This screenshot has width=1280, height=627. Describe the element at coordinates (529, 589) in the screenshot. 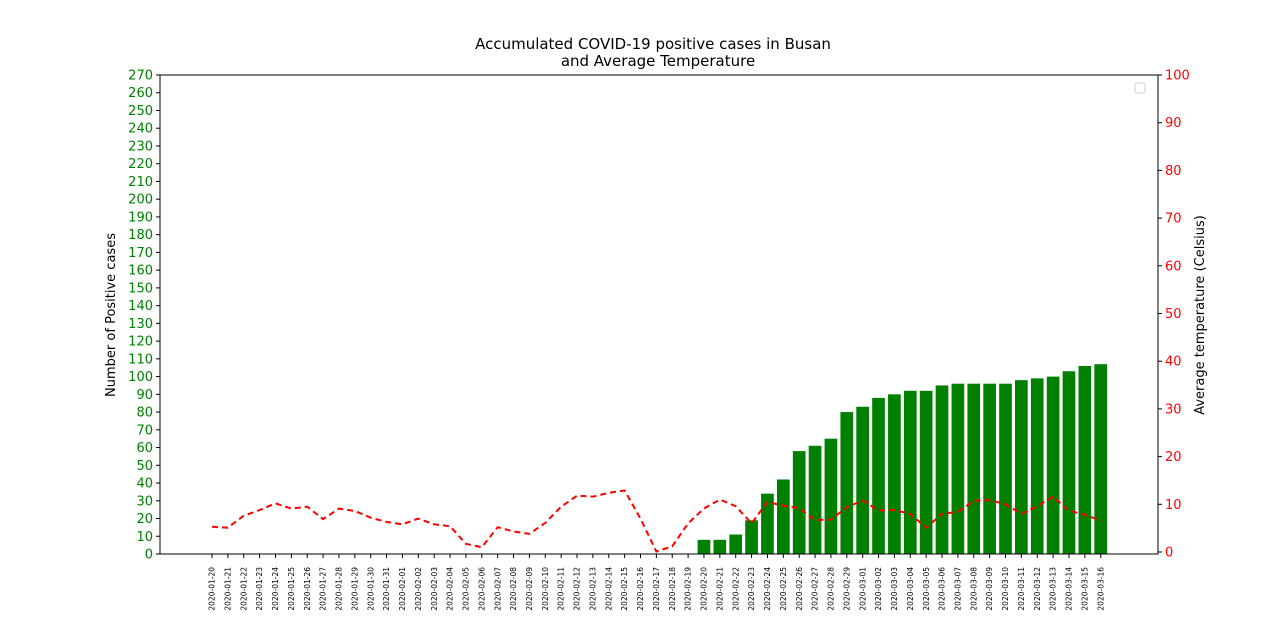

I see `x-tick-label: 2020-02-09` at that location.